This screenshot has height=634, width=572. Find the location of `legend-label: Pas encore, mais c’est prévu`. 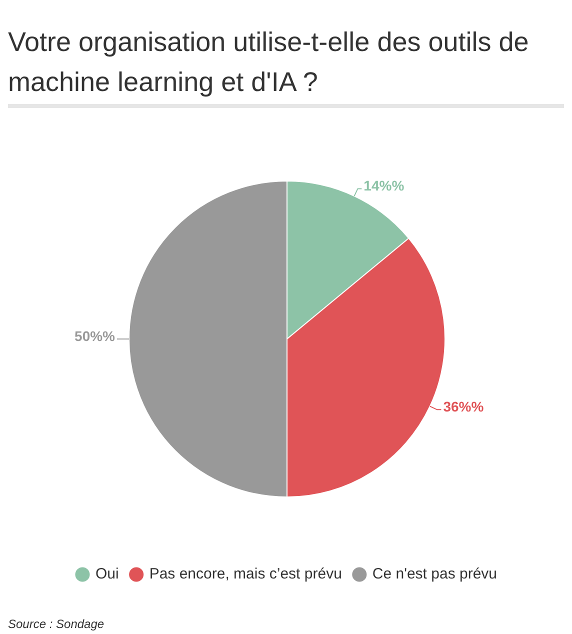

legend-label: Pas encore, mais c’est prévu is located at coordinates (245, 574).